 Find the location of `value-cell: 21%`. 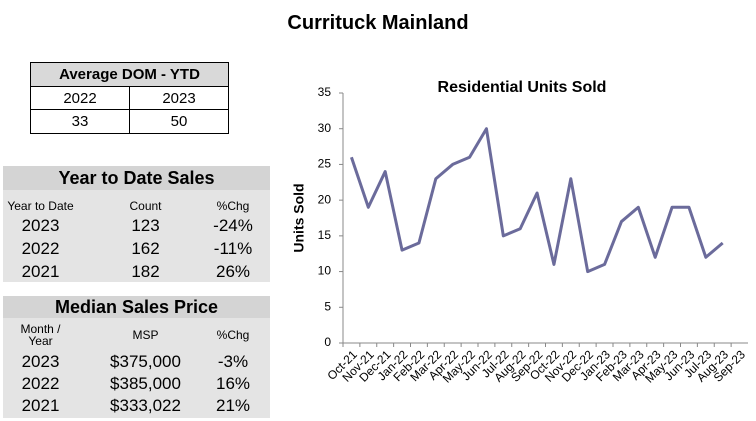

value-cell: 21% is located at coordinates (233, 405).